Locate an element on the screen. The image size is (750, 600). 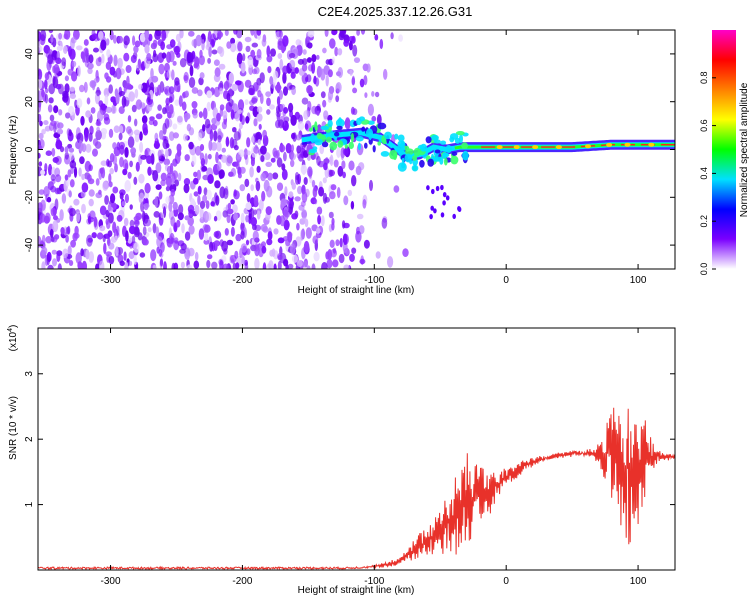
signal-core-red is located at coordinates (578, 145).